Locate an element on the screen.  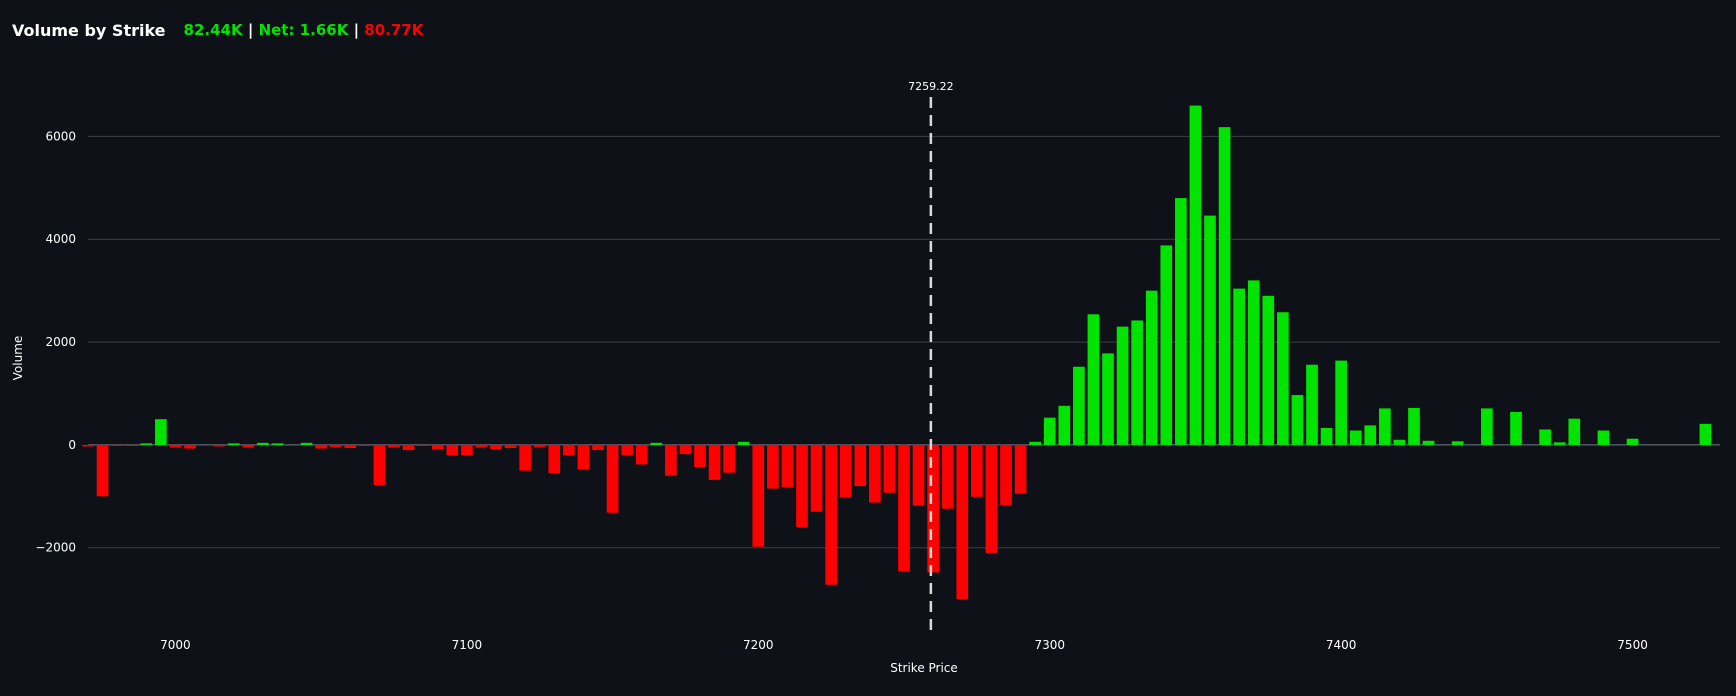
net-volume: Net: 1.66K is located at coordinates (303, 30).